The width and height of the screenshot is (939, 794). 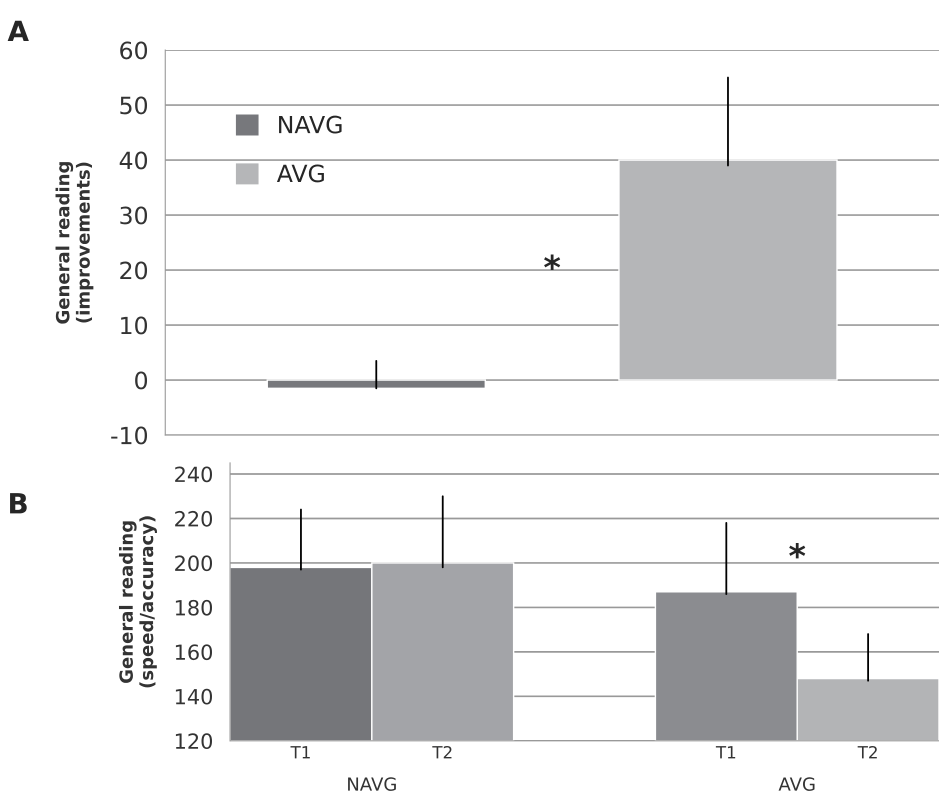 I want to click on legend-label: NAVG, so click(x=310, y=125).